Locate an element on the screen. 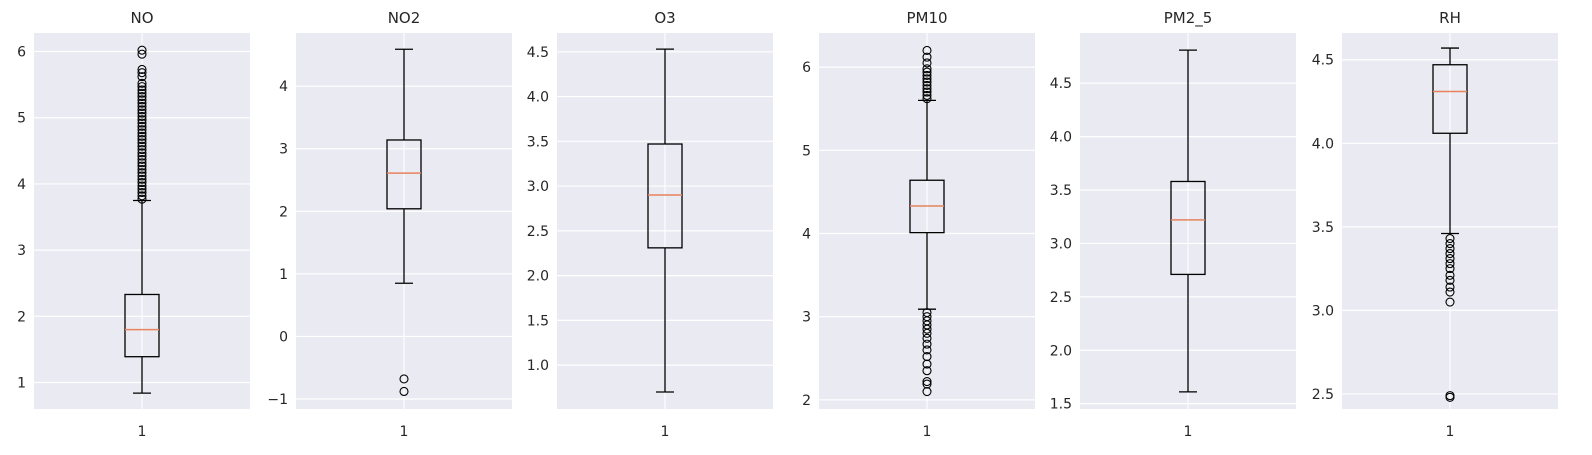 Image resolution: width=1592 pixels, height=455 pixels. panel-no2: −1 0 1 2 3 4 1 NO2 is located at coordinates (389, 224).